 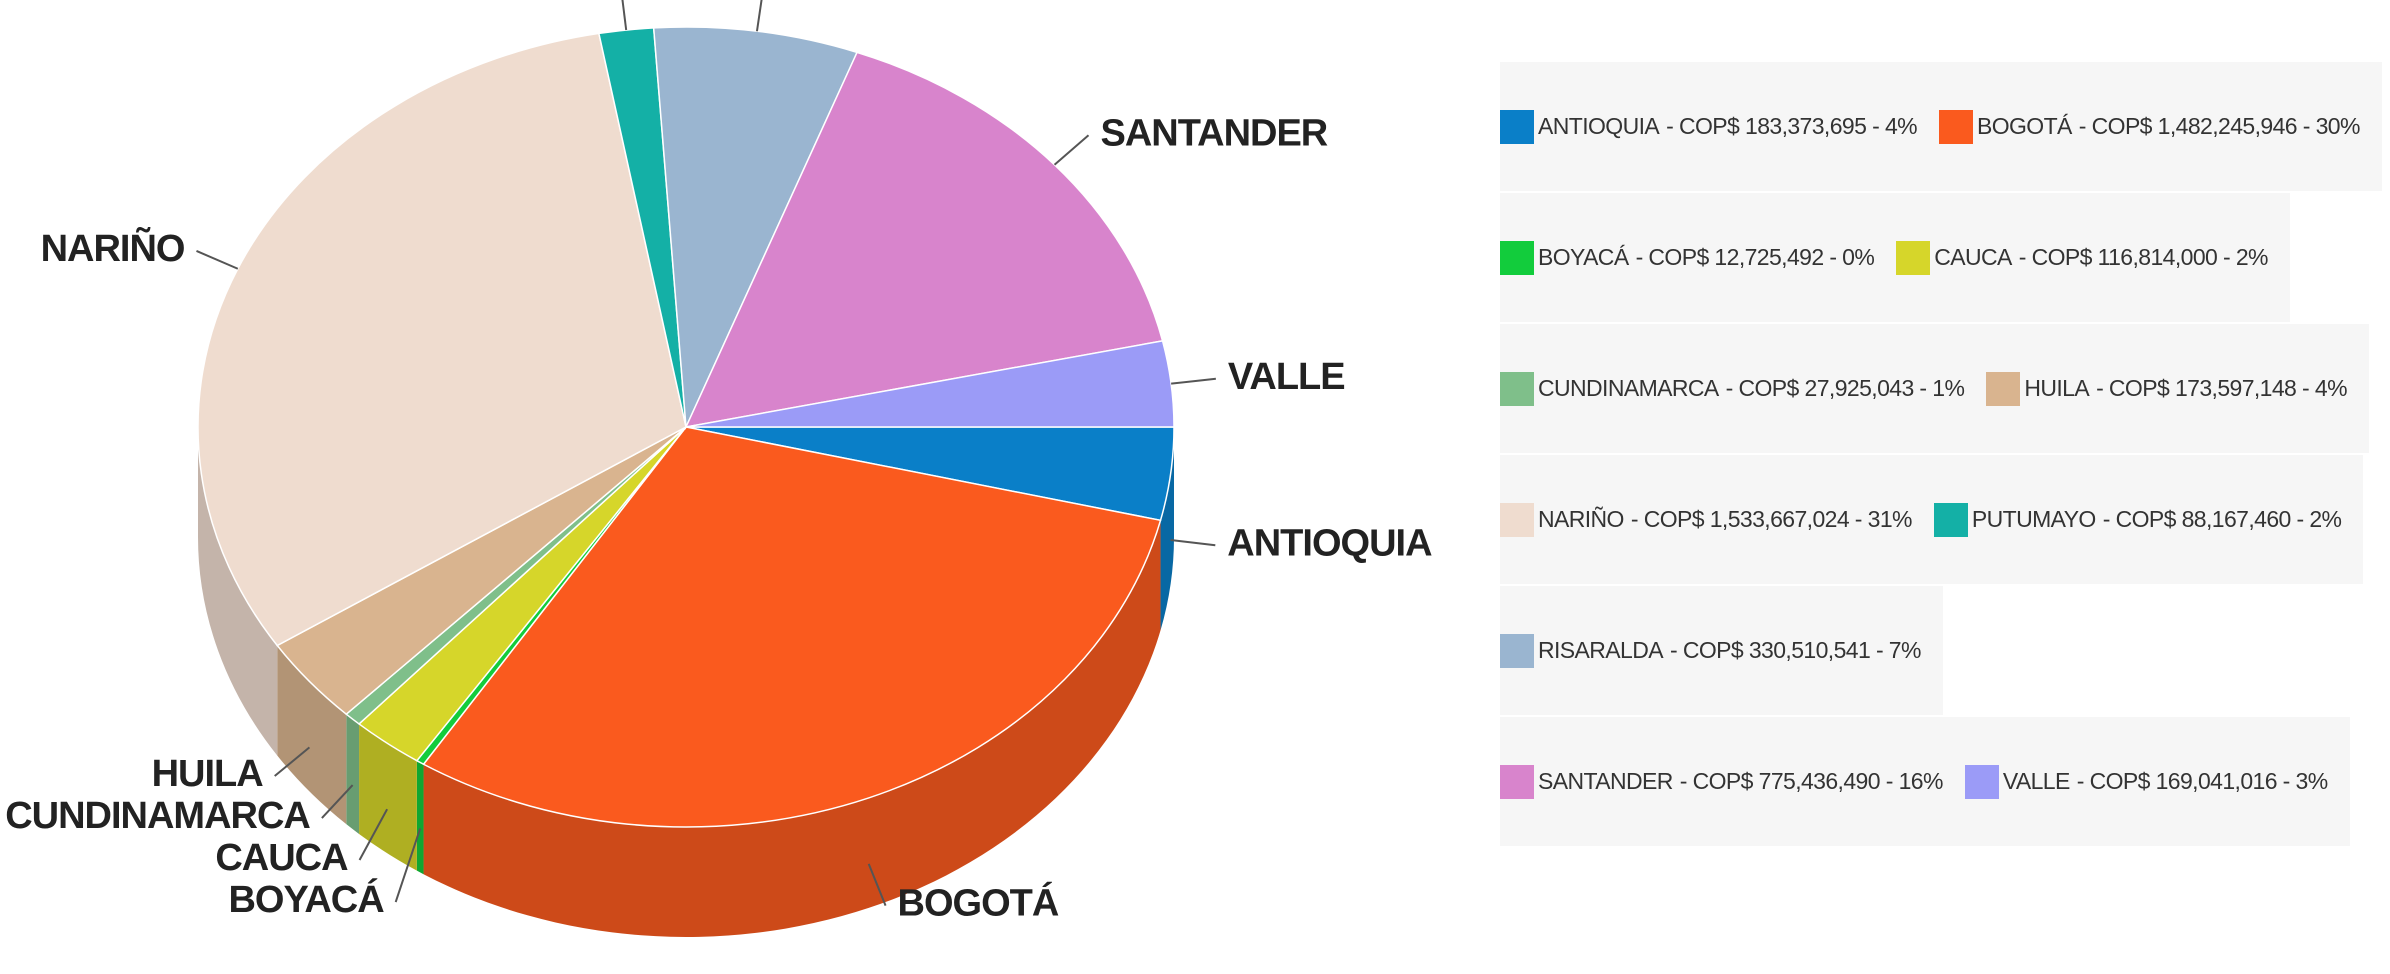 I want to click on slice-label: BOGOTÁ, so click(x=978, y=903).